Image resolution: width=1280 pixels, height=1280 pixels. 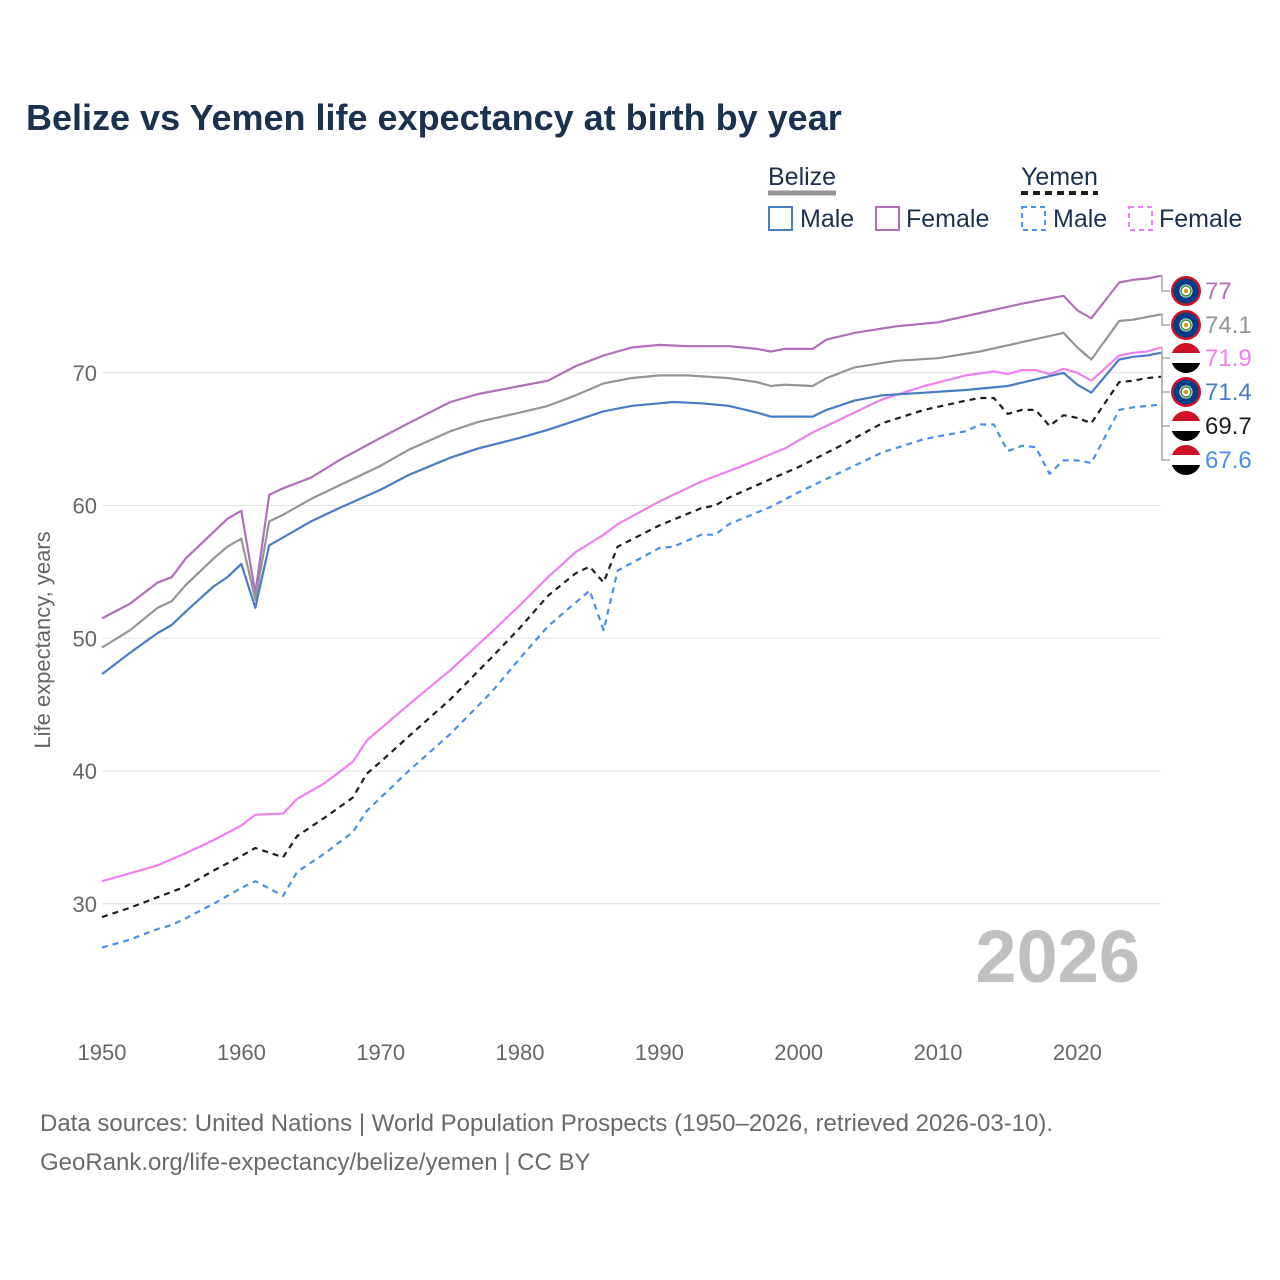 What do you see at coordinates (798, 1052) in the screenshot?
I see `x-tick-label: 2000` at bounding box center [798, 1052].